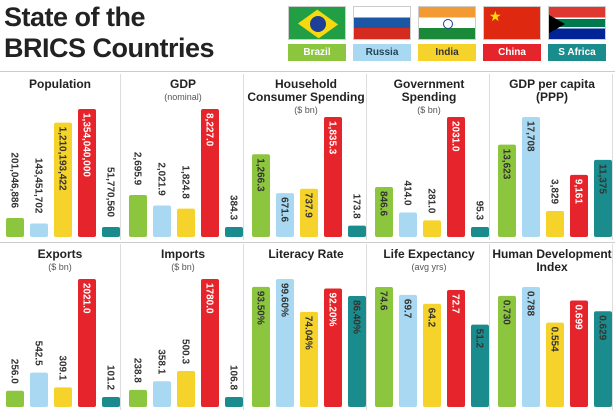 This screenshot has width=615, height=410. What do you see at coordinates (429, 97) in the screenshot?
I see `chart-title: Government Spending ($ bn)` at bounding box center [429, 97].